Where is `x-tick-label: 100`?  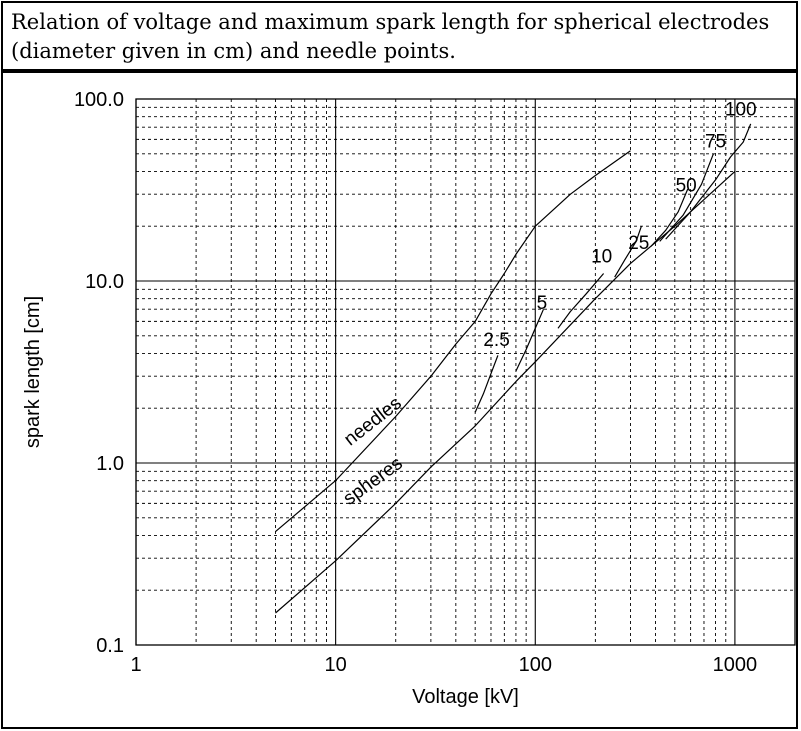
x-tick-label: 100 is located at coordinates (535, 665).